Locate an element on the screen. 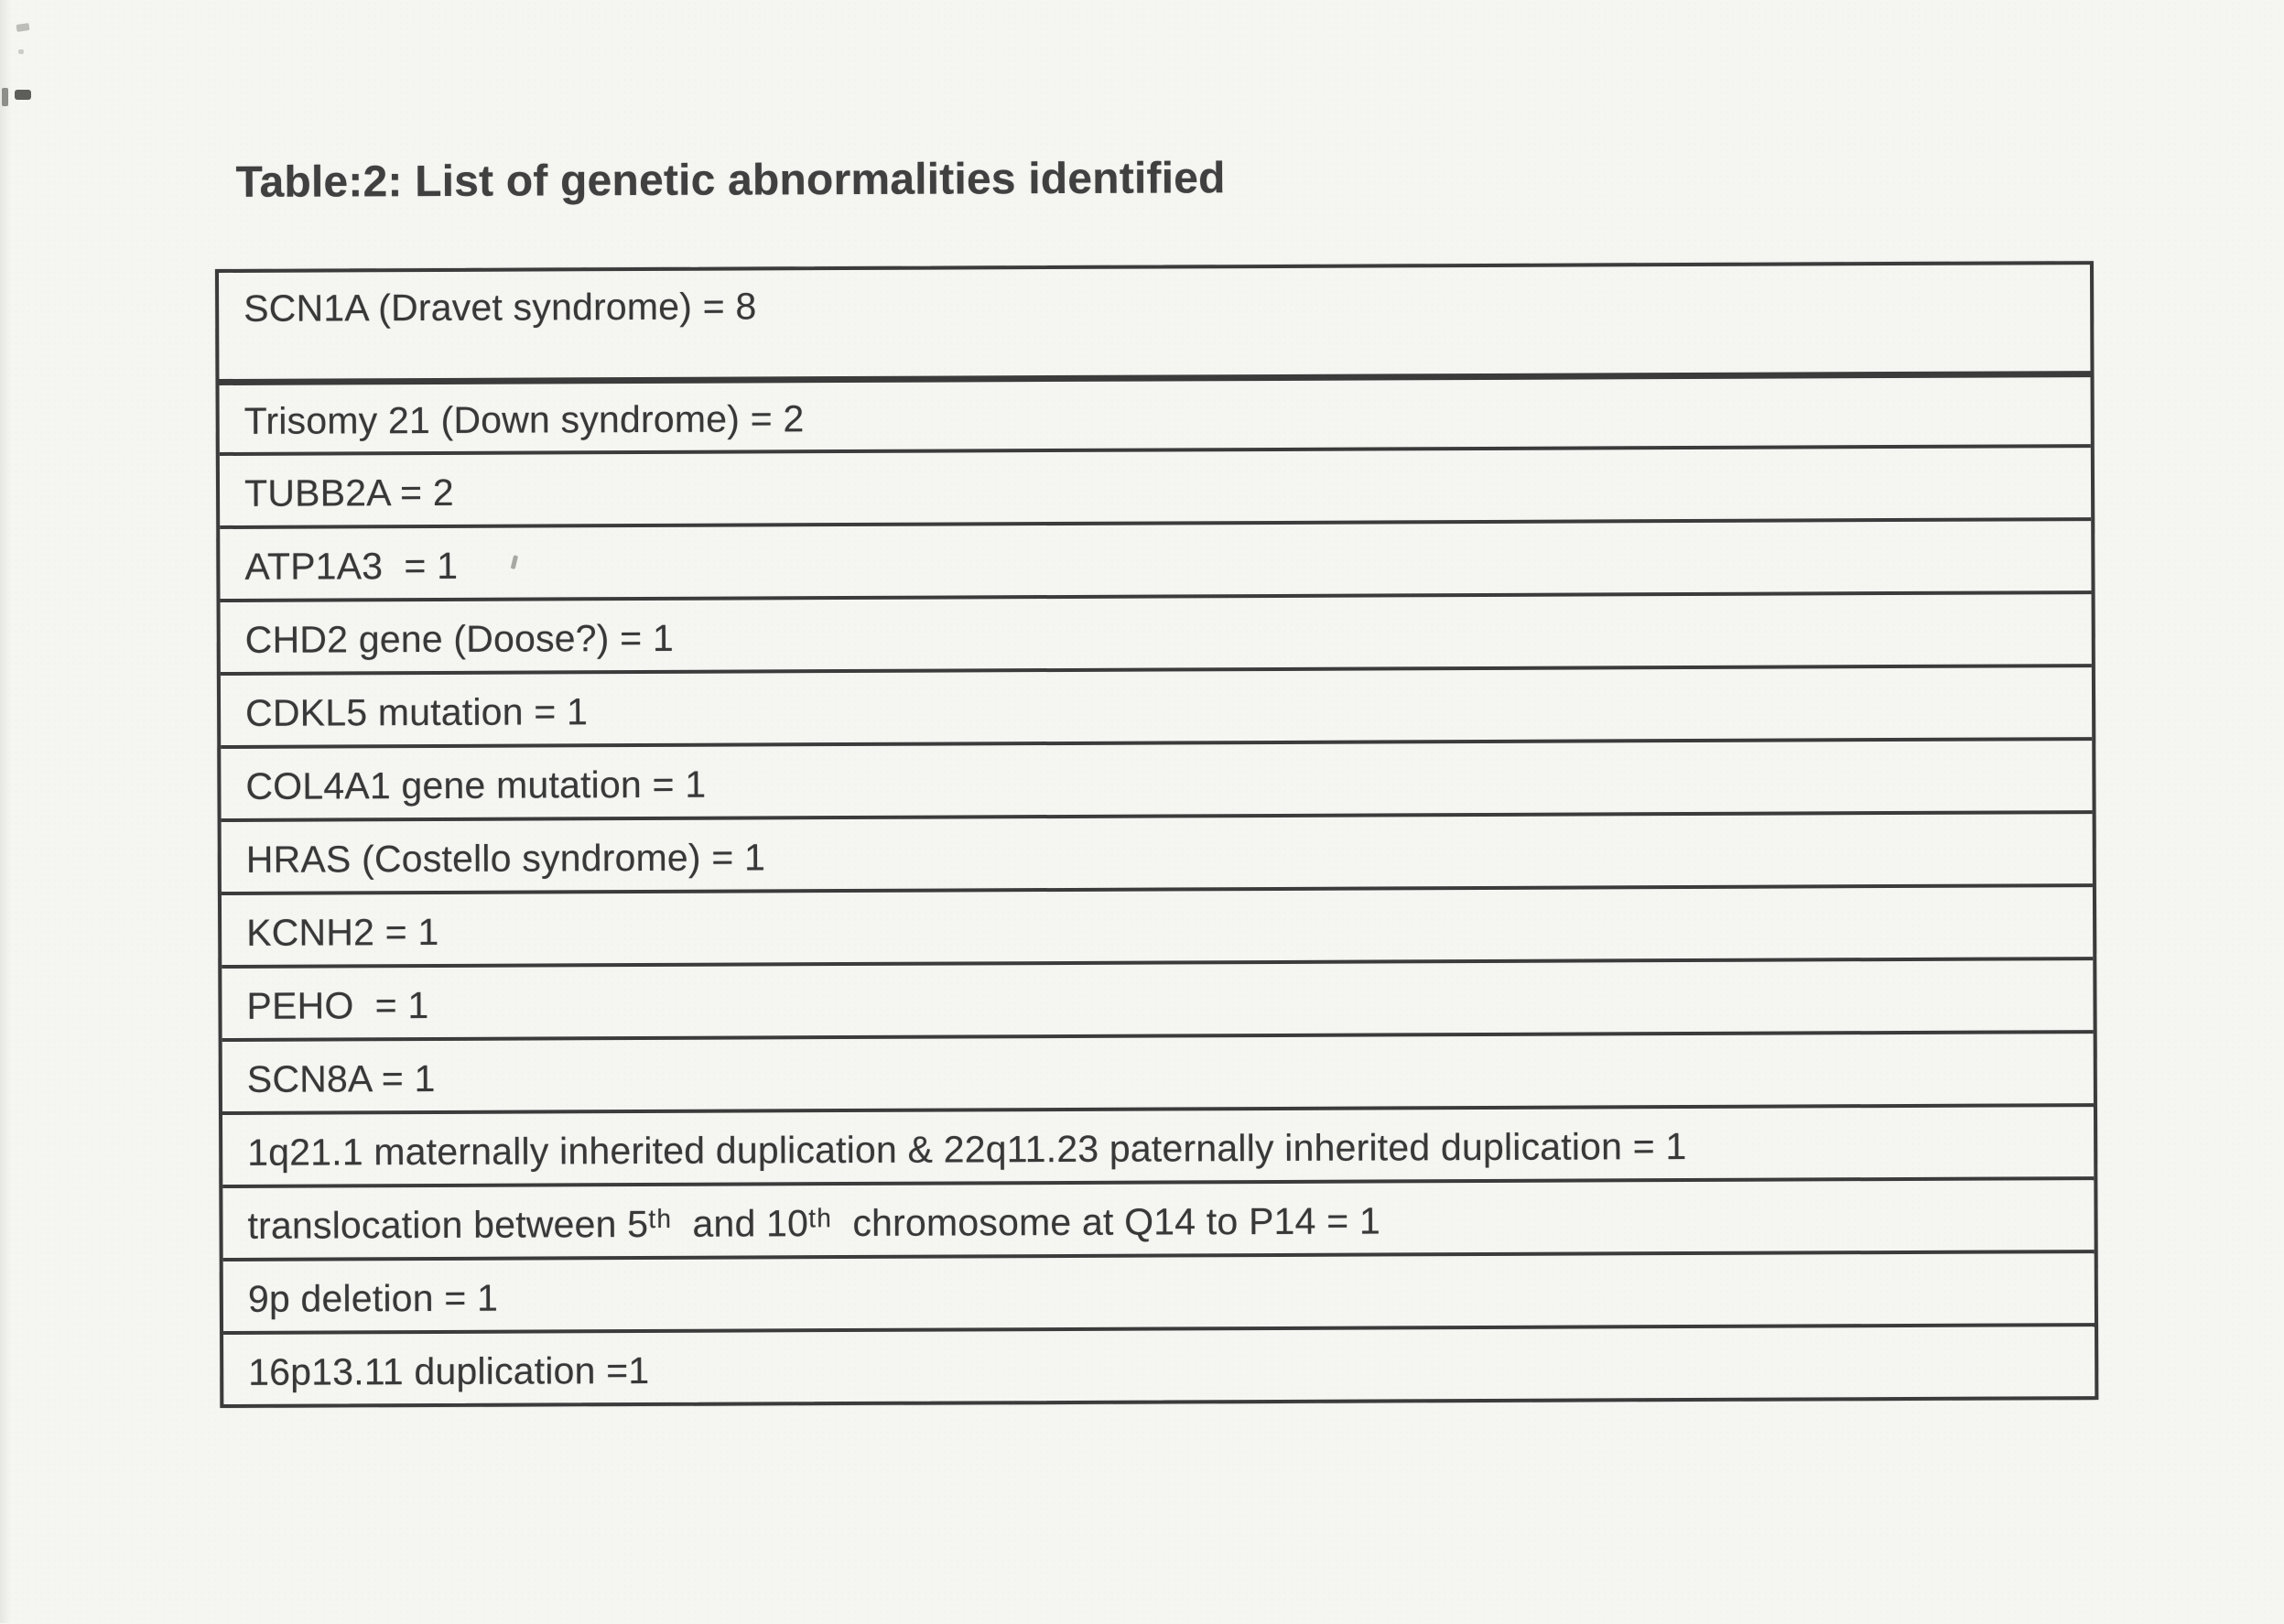  table-row: SCN8A = 1 is located at coordinates (1158, 1070).